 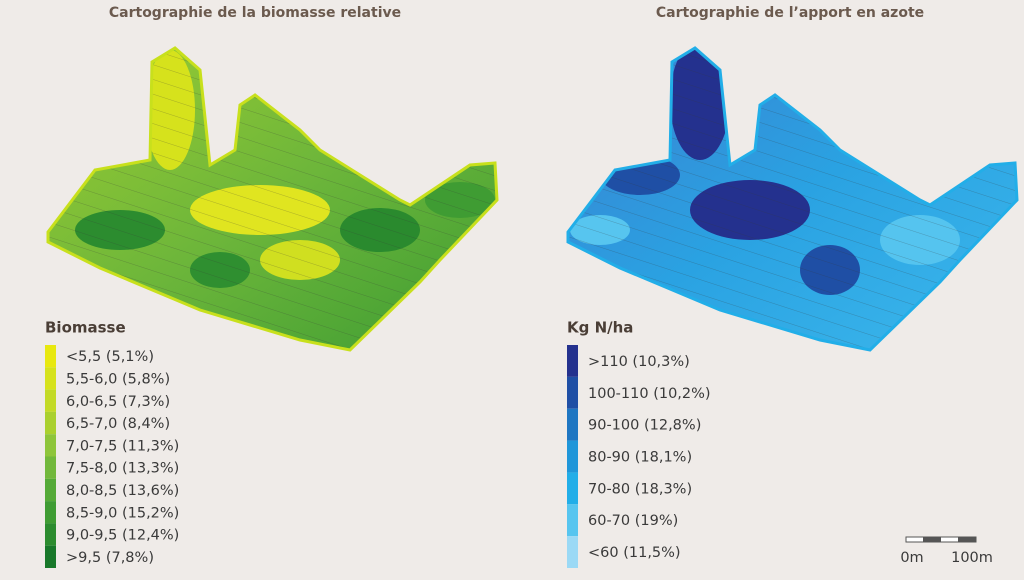 I want to click on legend-label: 70-80 (18,3%), so click(x=640, y=489).